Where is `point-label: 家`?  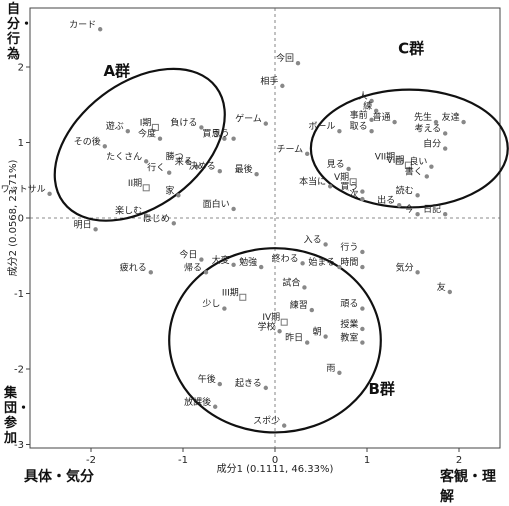
point-label: 家 is located at coordinates (169, 190).